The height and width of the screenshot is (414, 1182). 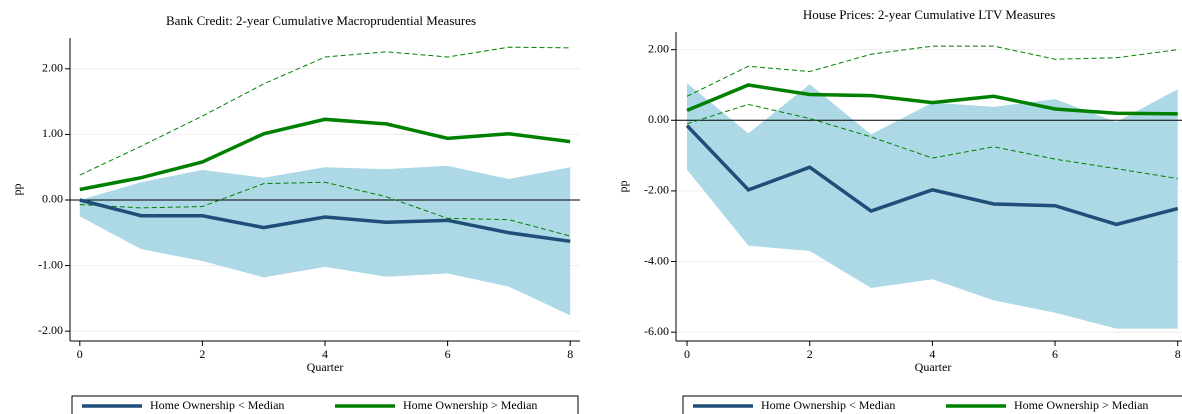 I want to click on y-tick-label: -4.00, so click(x=656, y=260).